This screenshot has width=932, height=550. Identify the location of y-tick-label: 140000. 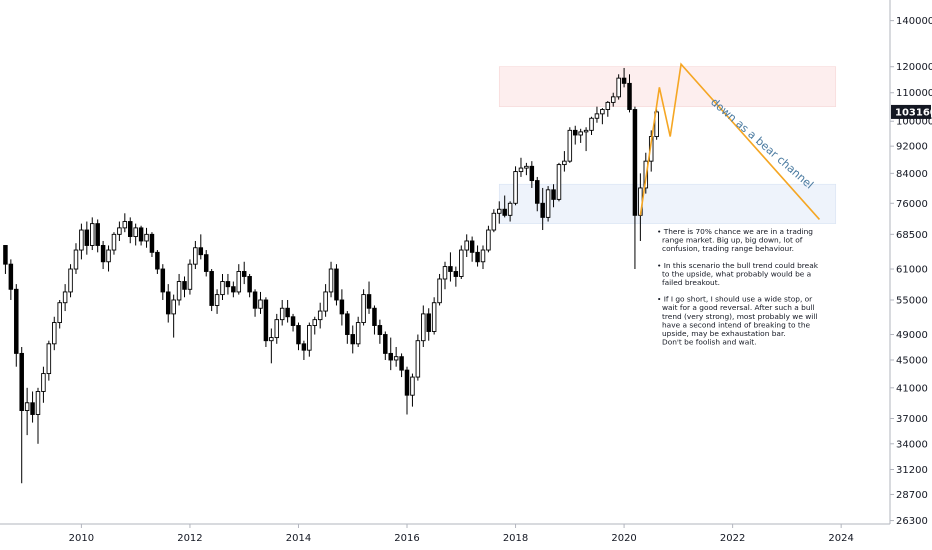
(914, 21).